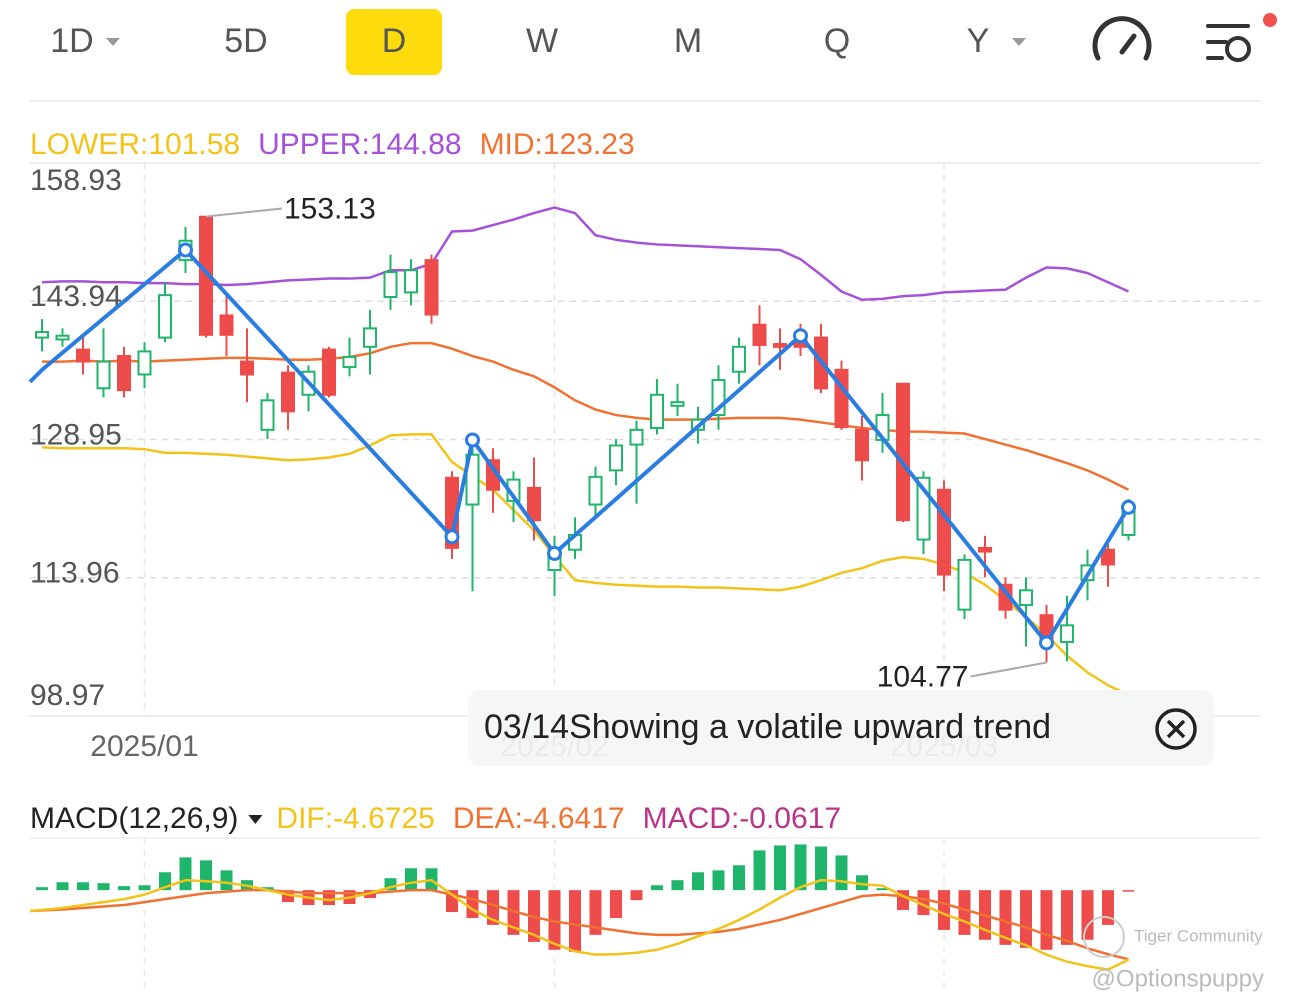 The height and width of the screenshot is (1008, 1290). I want to click on tooltip: 03/14Showing a volatile upward trend, so click(841, 728).